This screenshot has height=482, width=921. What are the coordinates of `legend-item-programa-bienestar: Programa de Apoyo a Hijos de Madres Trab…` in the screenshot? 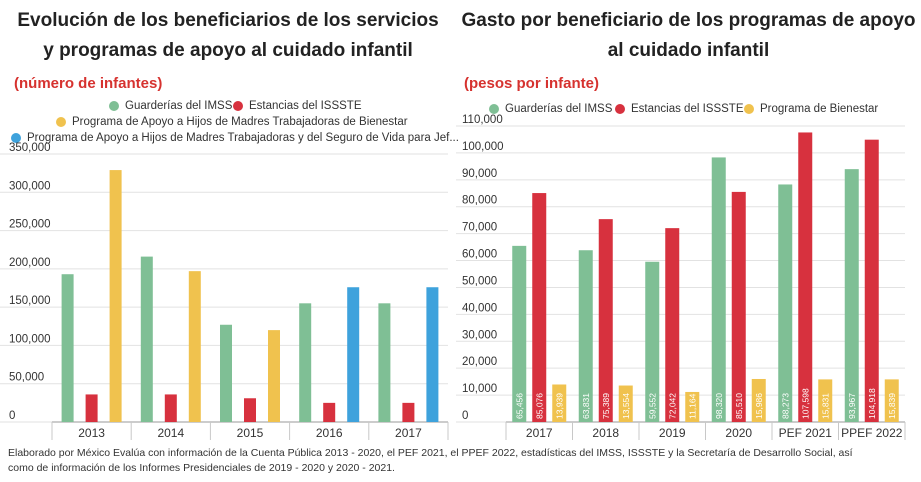 It's located at (232, 122).